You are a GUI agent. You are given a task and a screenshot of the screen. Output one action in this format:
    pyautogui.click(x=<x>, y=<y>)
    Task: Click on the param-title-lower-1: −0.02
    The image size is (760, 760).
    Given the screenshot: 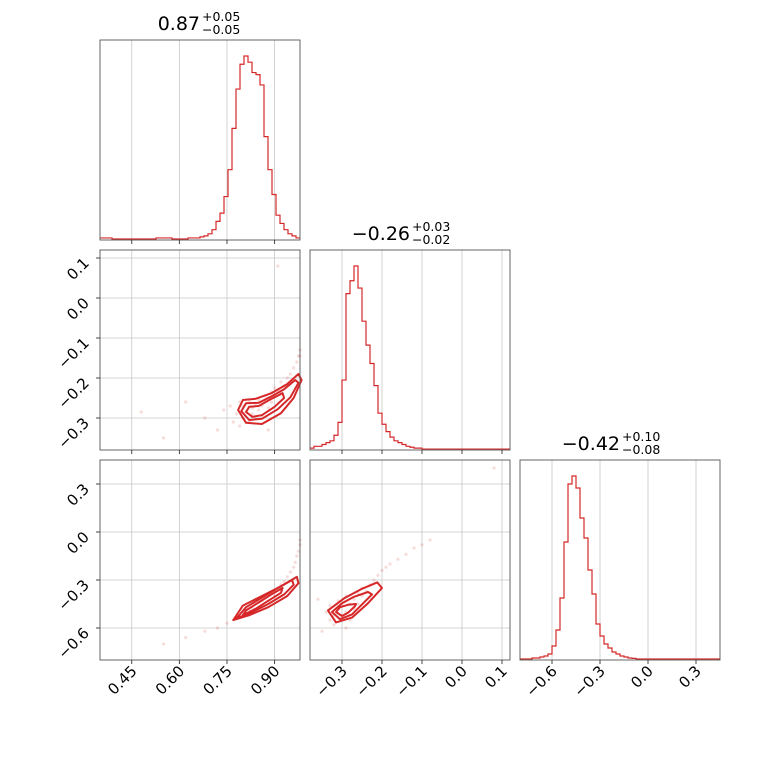 What is the action you would take?
    pyautogui.click(x=431, y=239)
    